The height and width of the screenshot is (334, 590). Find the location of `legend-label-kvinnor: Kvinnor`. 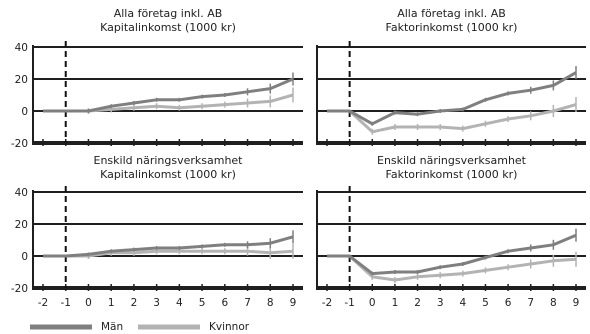

legend-label-kvinnor: Kvinnor is located at coordinates (229, 327).